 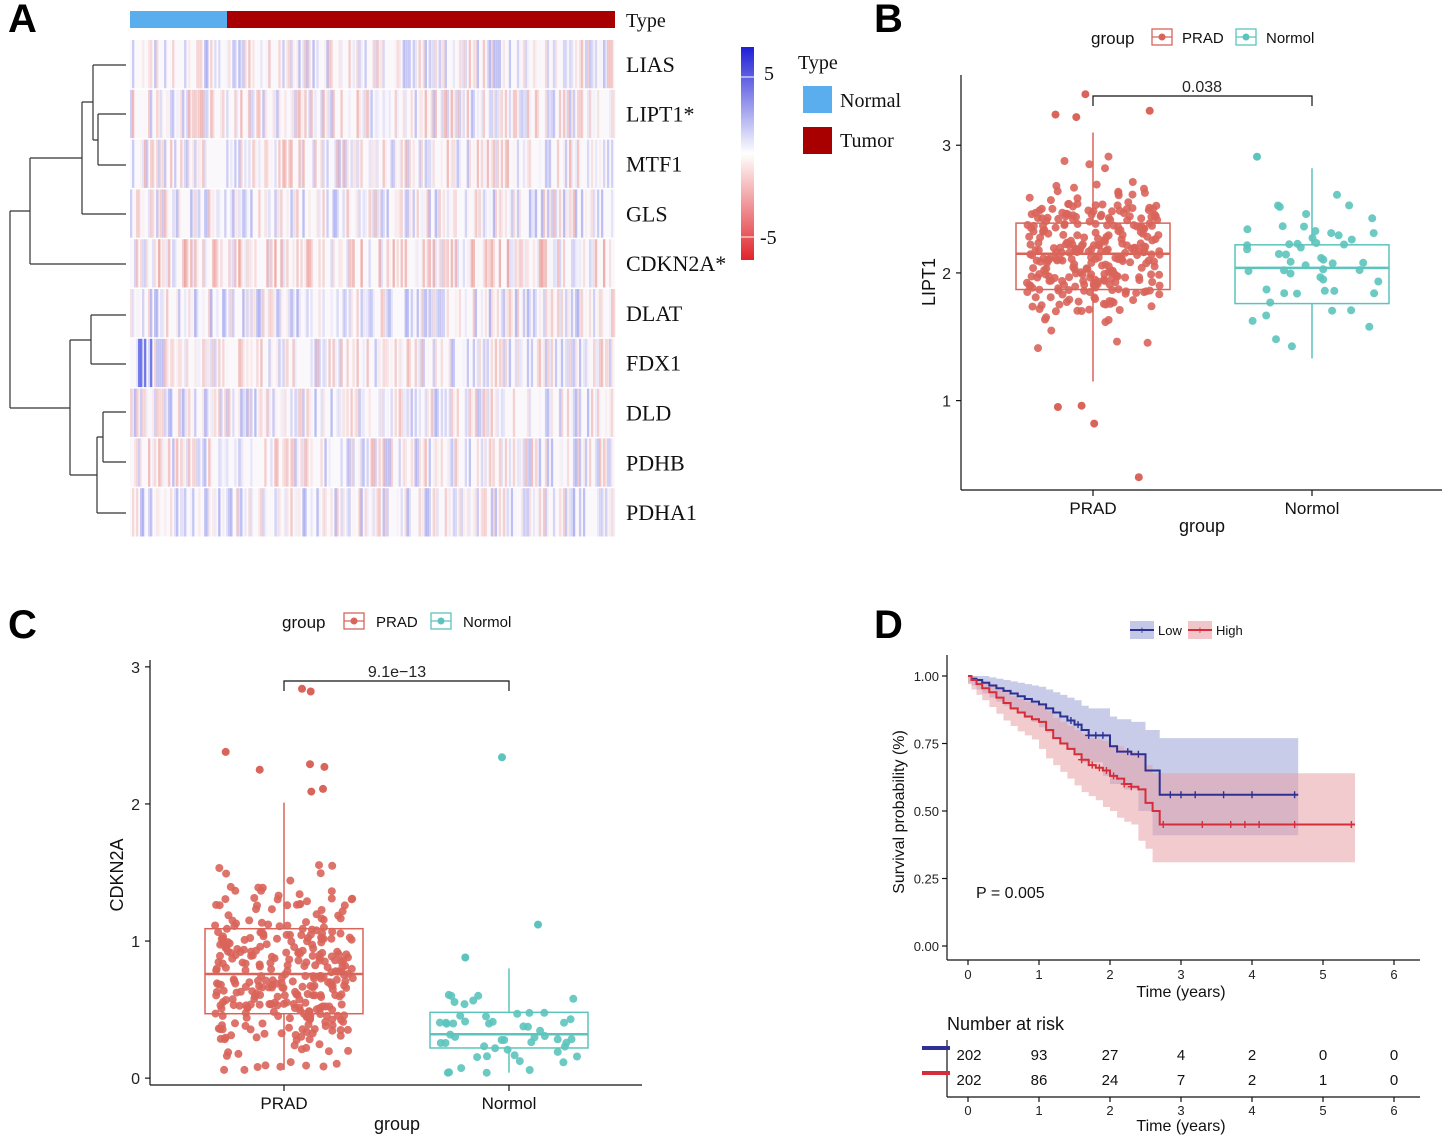 I want to click on outlier-point, so click(x=310, y=764).